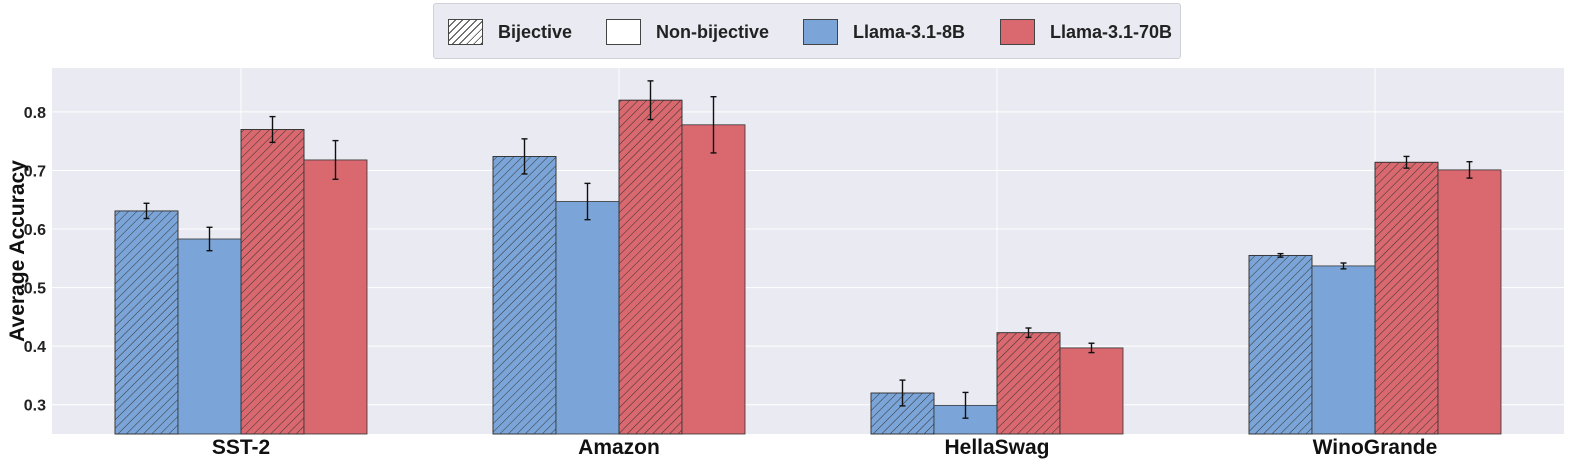 The image size is (1578, 463). What do you see at coordinates (623, 32) in the screenshot?
I see `legend-swatch-solid` at bounding box center [623, 32].